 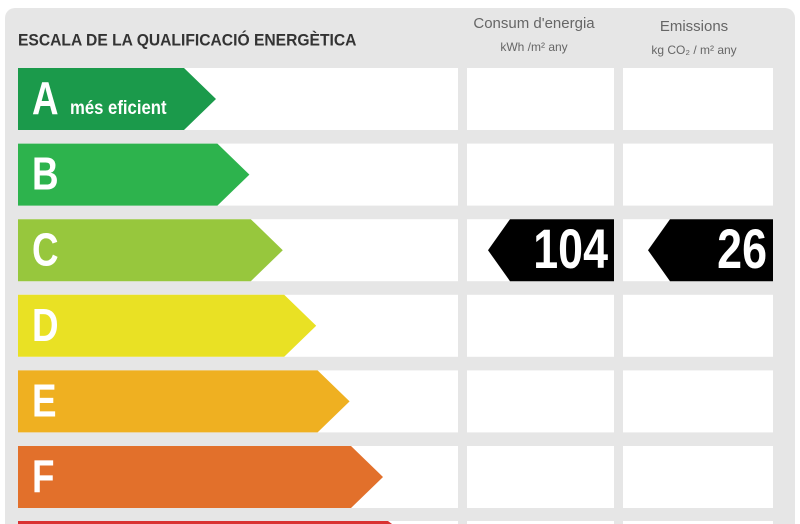 What do you see at coordinates (45, 325) in the screenshot?
I see `rating-letter: D` at bounding box center [45, 325].